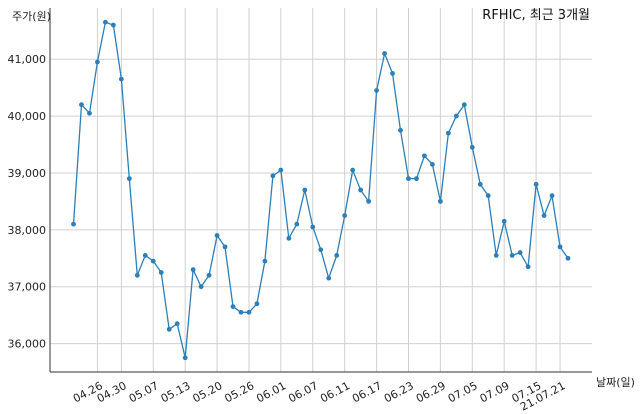  I want to click on x-tick-label: 07.09, so click(495, 392).